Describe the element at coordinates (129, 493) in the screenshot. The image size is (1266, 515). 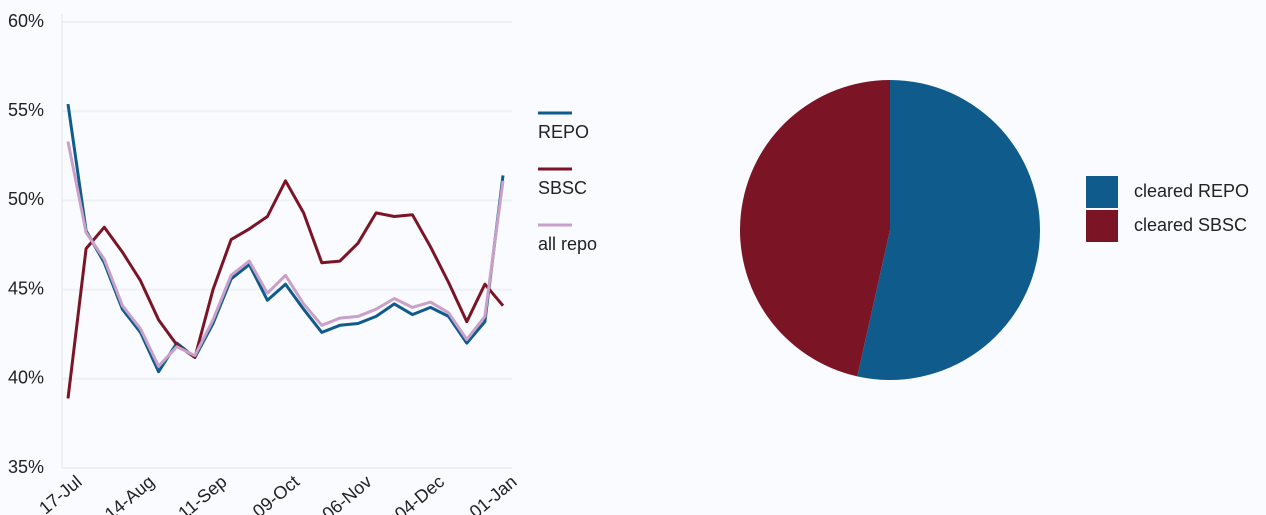
I see `x-tick-label: 14-Aug` at that location.